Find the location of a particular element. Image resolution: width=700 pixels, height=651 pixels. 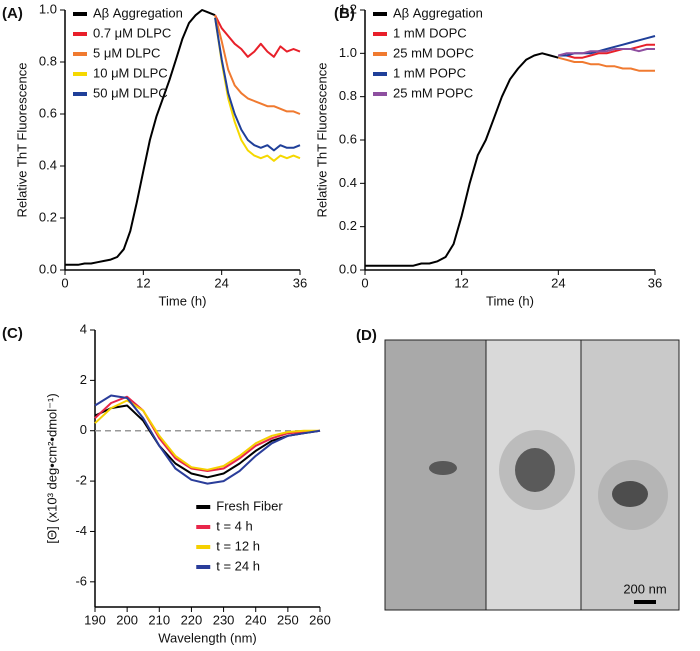

y-tick-label: 4 is located at coordinates (83, 328).